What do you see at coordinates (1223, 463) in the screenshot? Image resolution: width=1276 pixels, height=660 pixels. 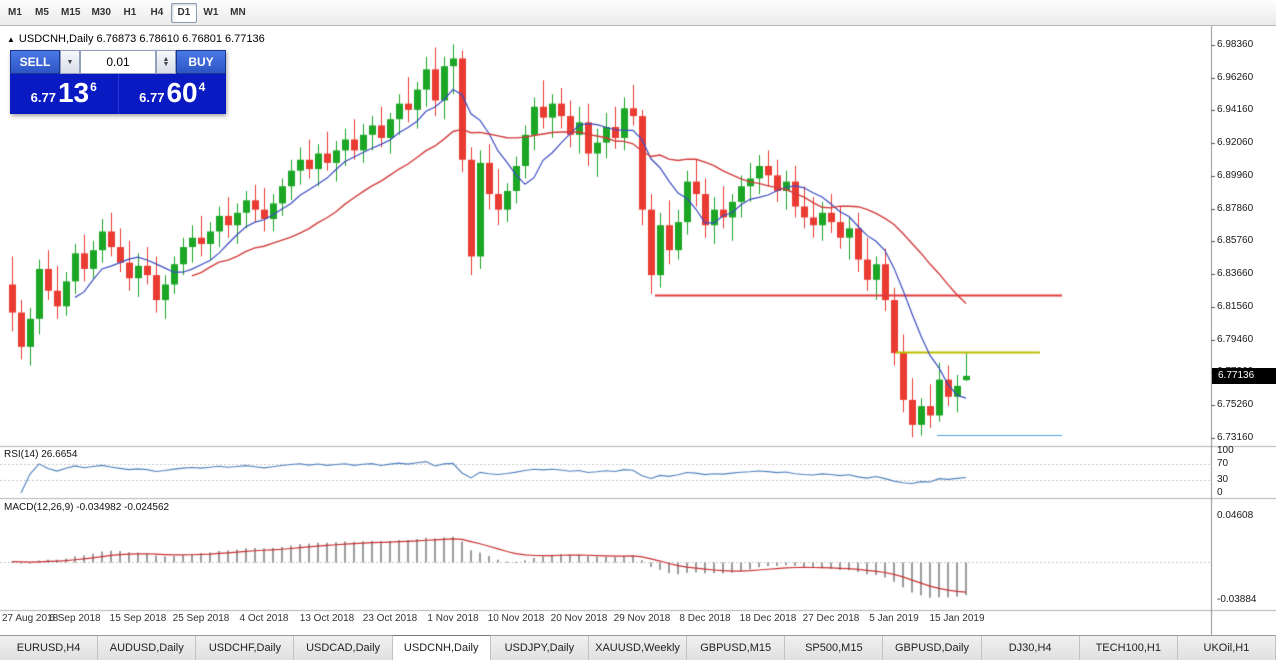 I see `rsi-level-label: 70` at bounding box center [1223, 463].